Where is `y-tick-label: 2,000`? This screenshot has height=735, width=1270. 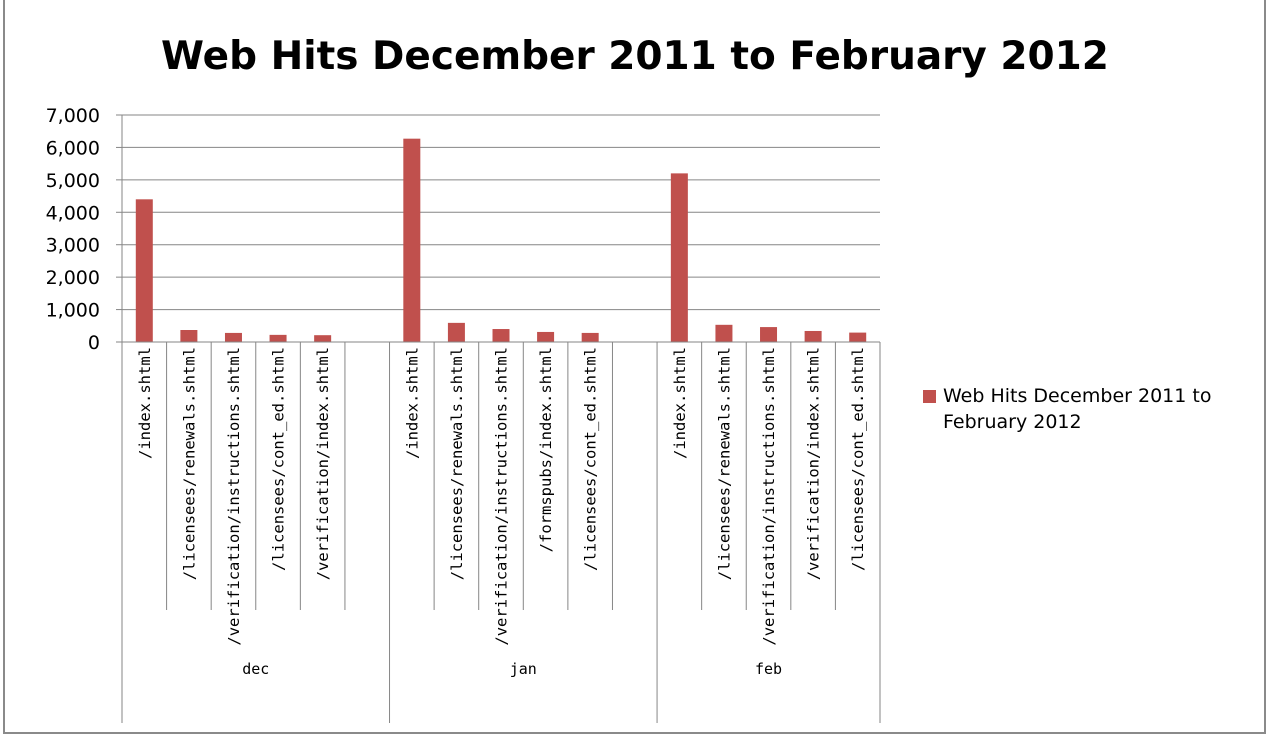 y-tick-label: 2,000 is located at coordinates (73, 278).